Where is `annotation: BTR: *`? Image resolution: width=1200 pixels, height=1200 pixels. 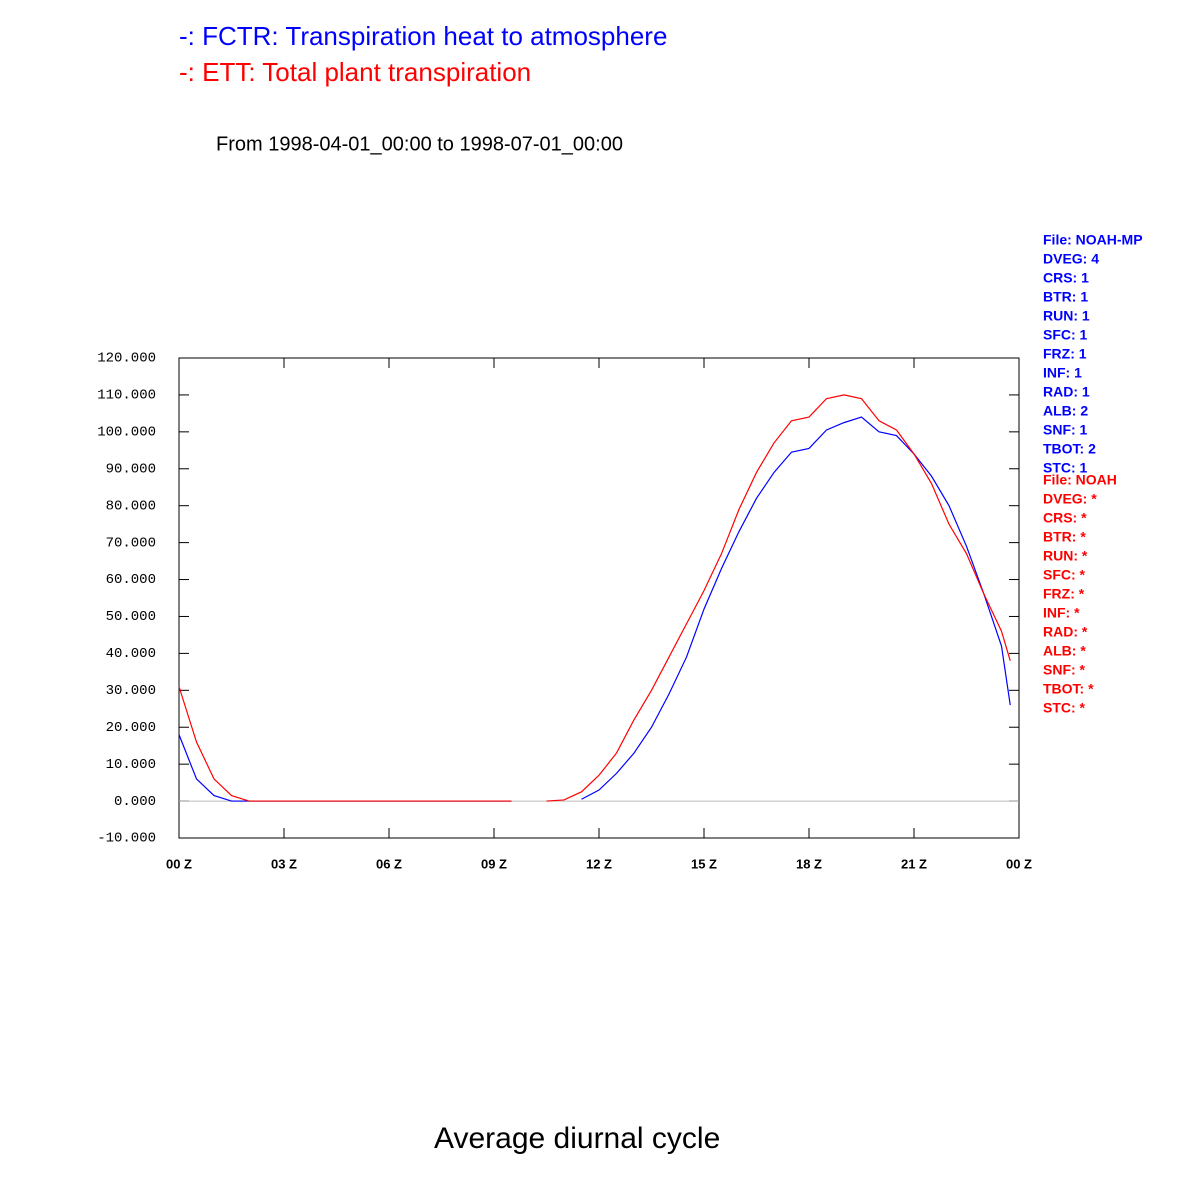
annotation: BTR: * is located at coordinates (1064, 537).